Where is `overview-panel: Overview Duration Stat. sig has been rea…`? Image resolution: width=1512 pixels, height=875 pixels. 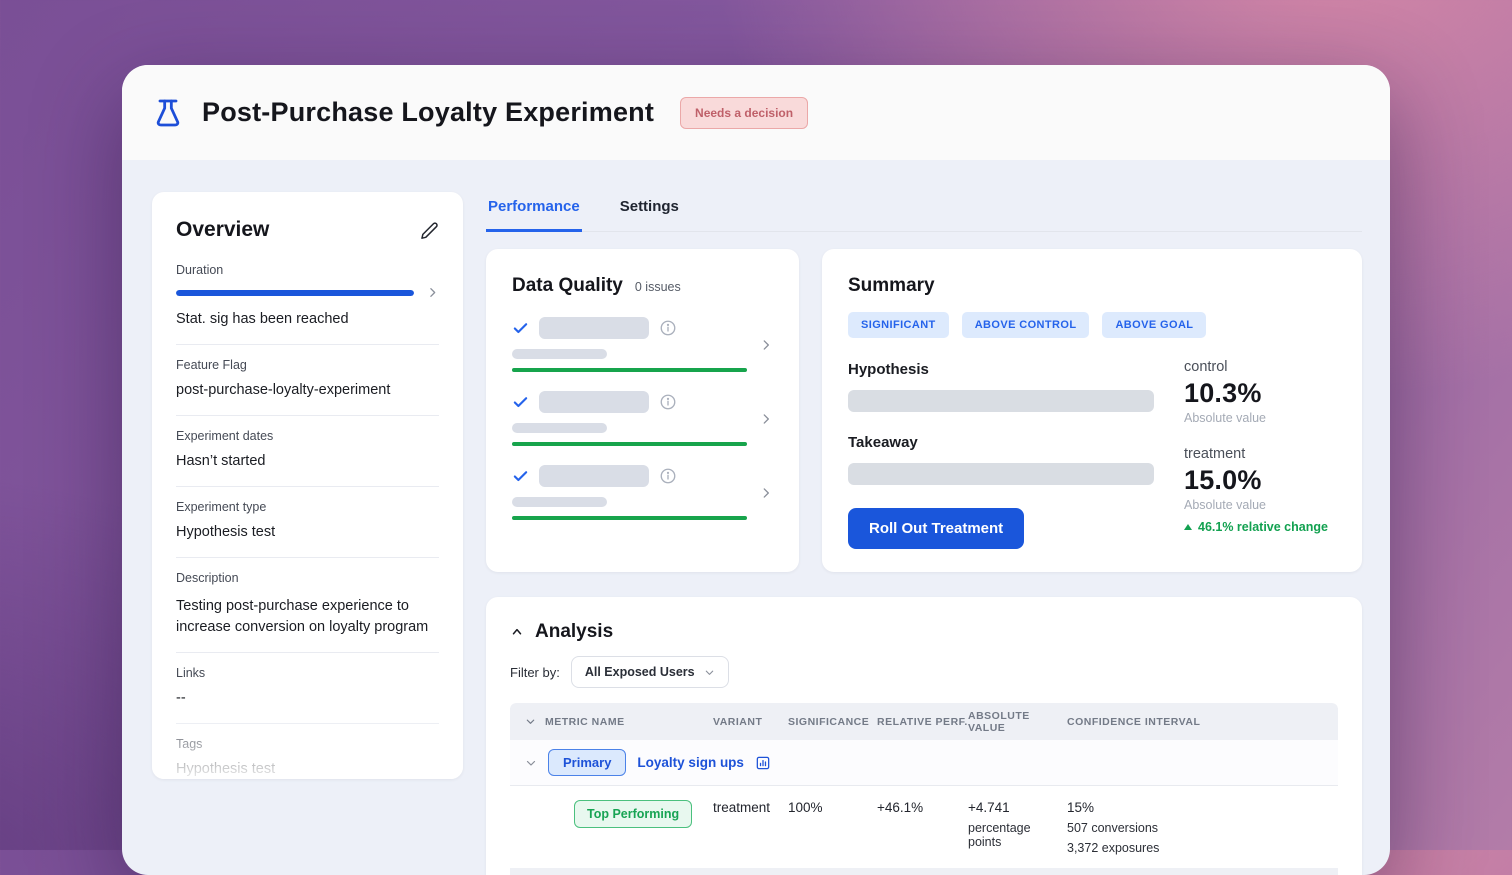
overview-panel: Overview Duration Stat. sig has been rea… is located at coordinates (307, 485).